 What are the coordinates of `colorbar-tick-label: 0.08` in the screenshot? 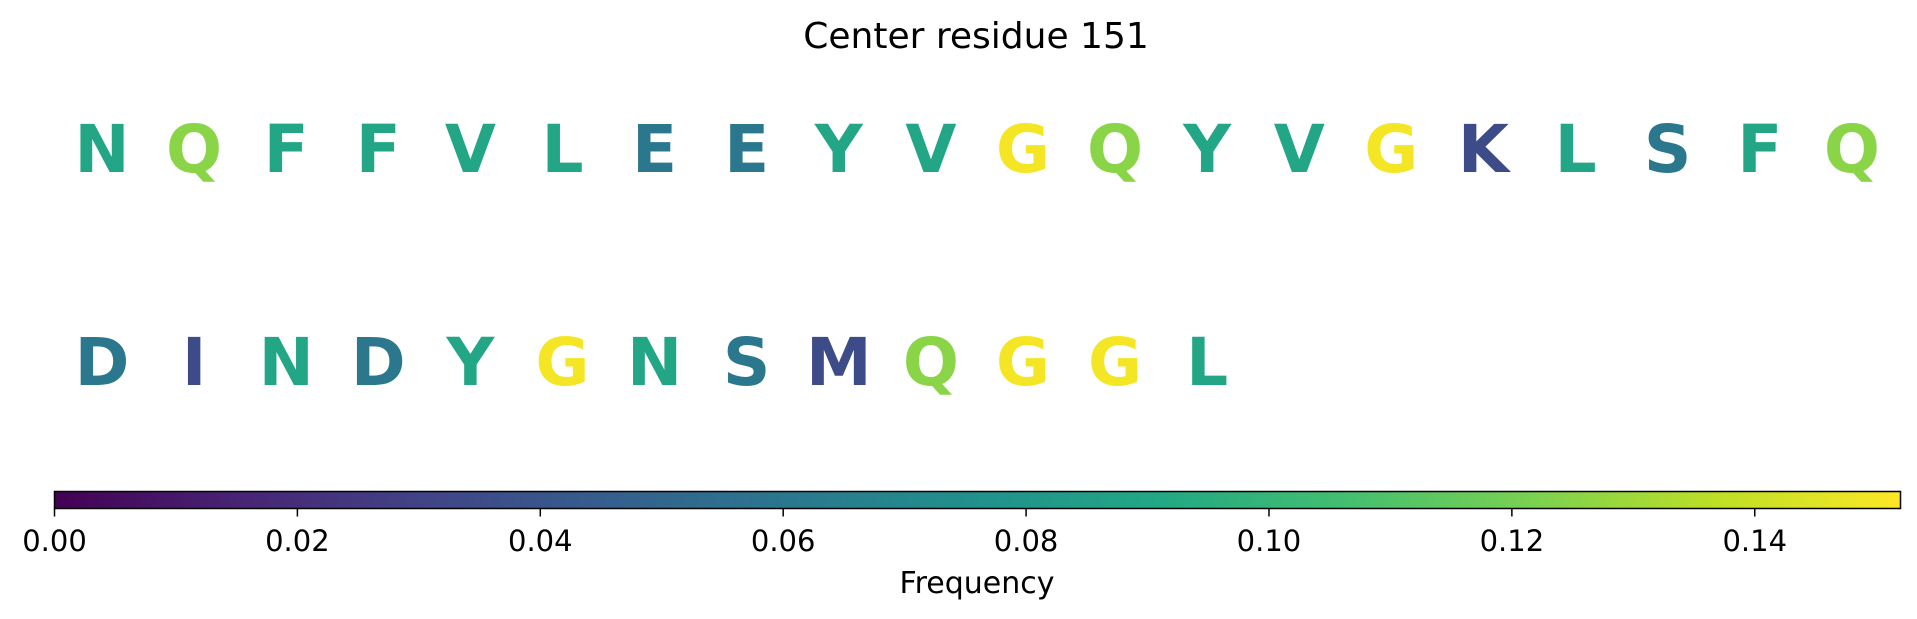 It's located at (1026, 541).